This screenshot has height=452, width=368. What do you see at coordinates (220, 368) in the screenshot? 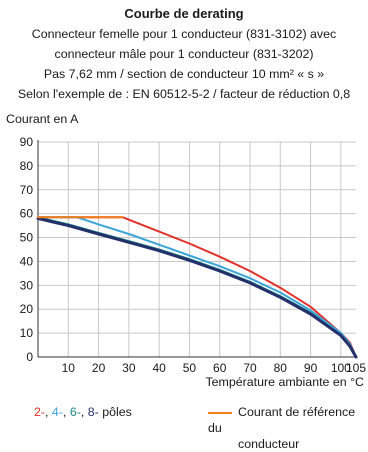
I see `x-tick-label-60: 60` at bounding box center [220, 368].